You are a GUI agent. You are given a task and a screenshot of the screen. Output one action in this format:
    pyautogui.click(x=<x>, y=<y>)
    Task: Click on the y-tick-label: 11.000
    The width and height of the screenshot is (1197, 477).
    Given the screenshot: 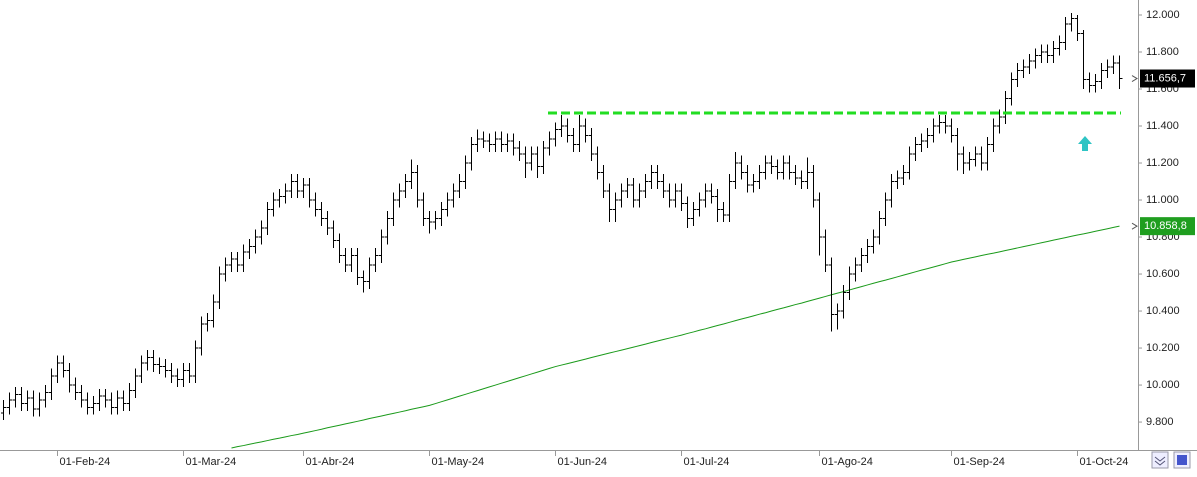 What is the action you would take?
    pyautogui.click(x=1162, y=200)
    